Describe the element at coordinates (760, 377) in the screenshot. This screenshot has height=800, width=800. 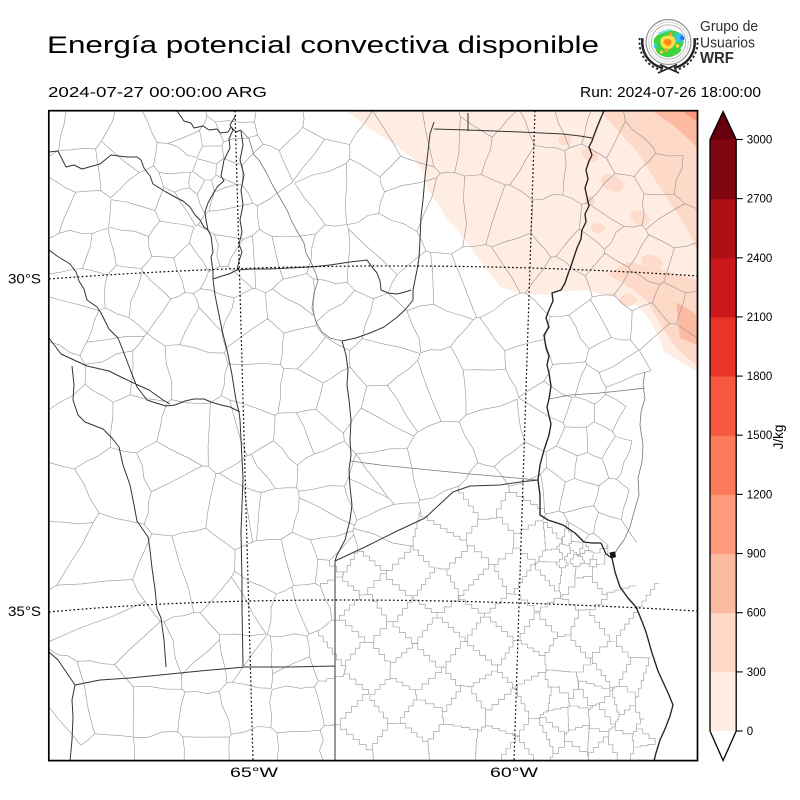
I see `svg-text: 1800` at that location.